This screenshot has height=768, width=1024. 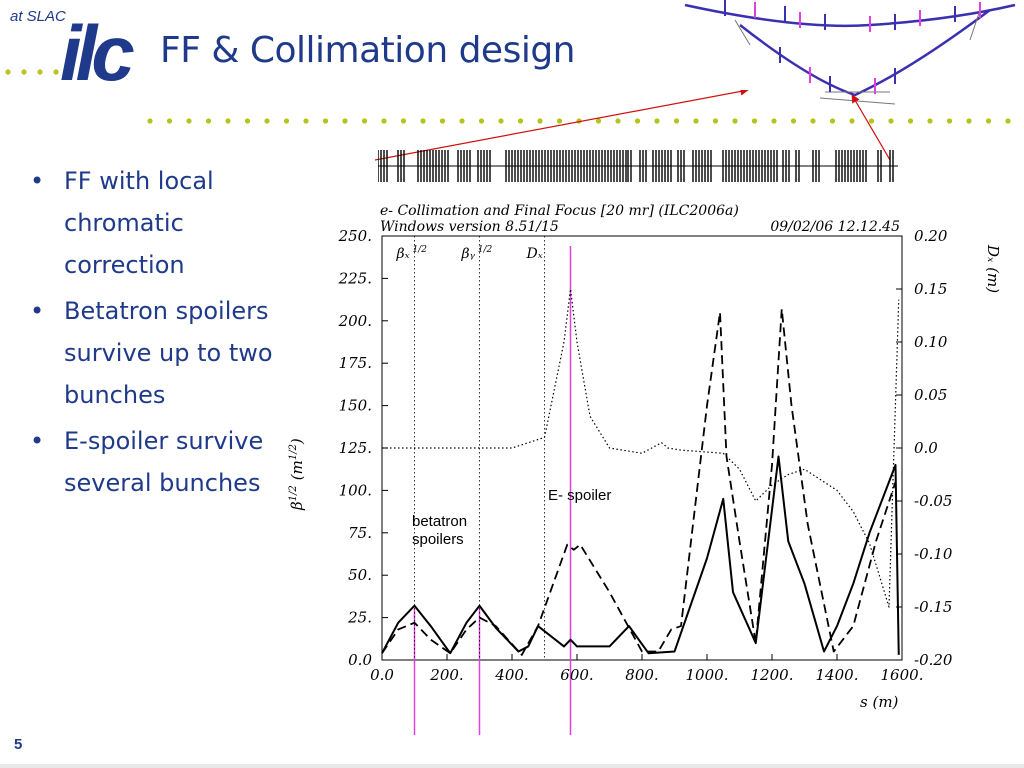 I want to click on y-left-tick-label: 50., so click(x=360, y=575).